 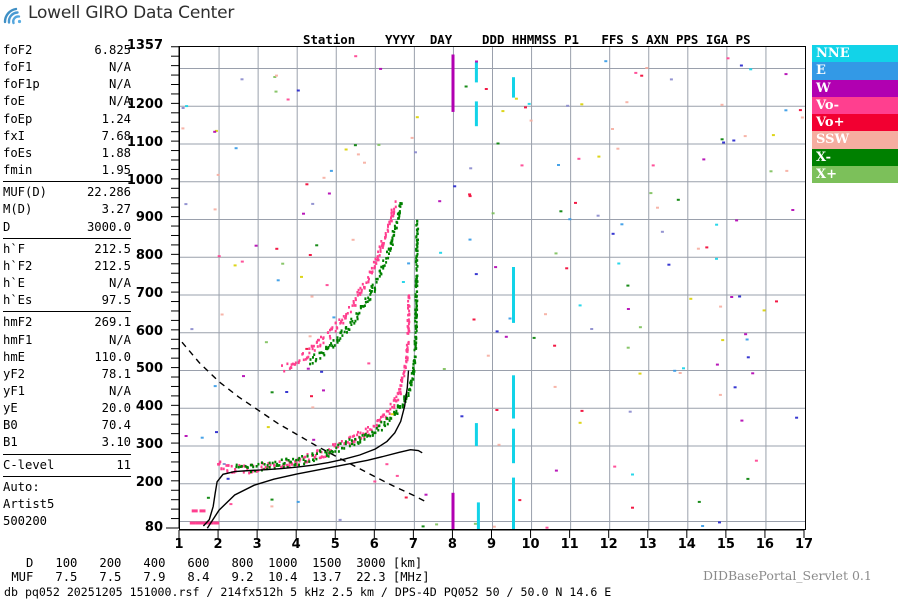 I want to click on series-o-trace-second-hop-vo-, so click(x=339, y=286).